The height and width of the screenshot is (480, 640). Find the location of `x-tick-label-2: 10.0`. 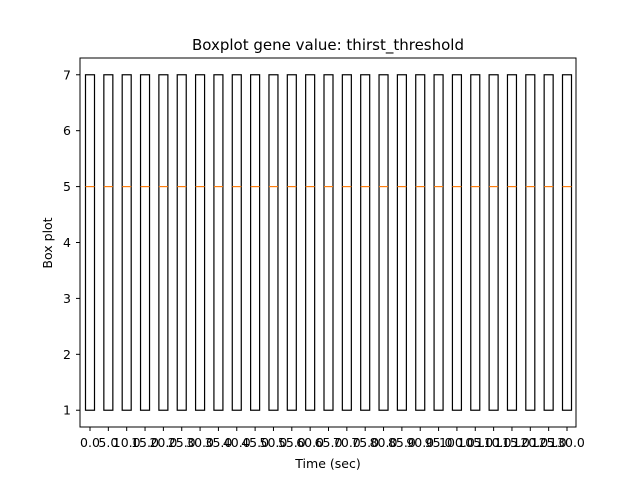

x-tick-label-2: 10.0 is located at coordinates (127, 442).